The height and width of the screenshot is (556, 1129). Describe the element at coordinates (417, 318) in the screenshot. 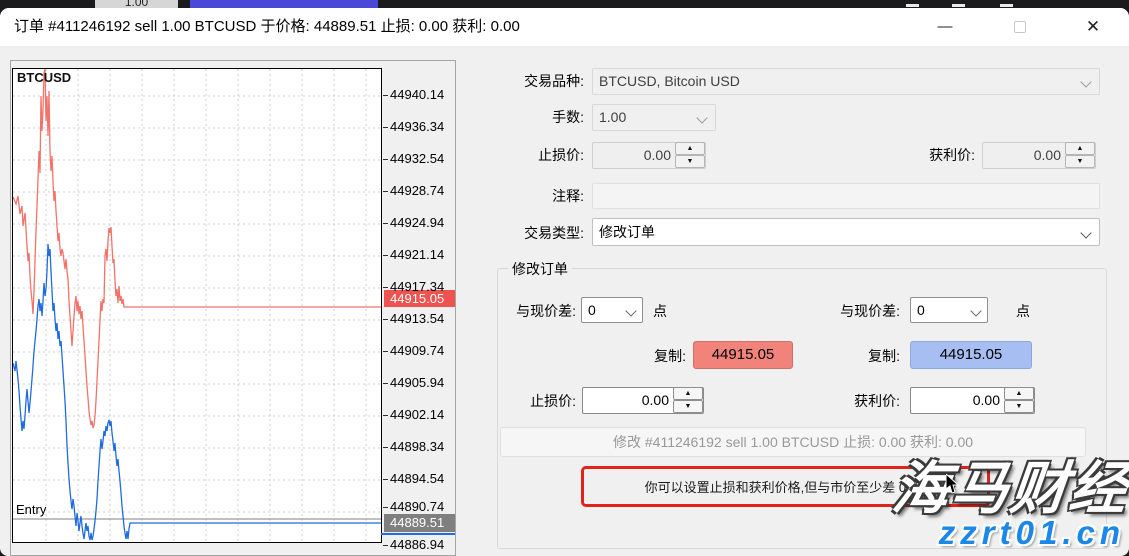

I see `price-scale-label: 44913.54` at that location.